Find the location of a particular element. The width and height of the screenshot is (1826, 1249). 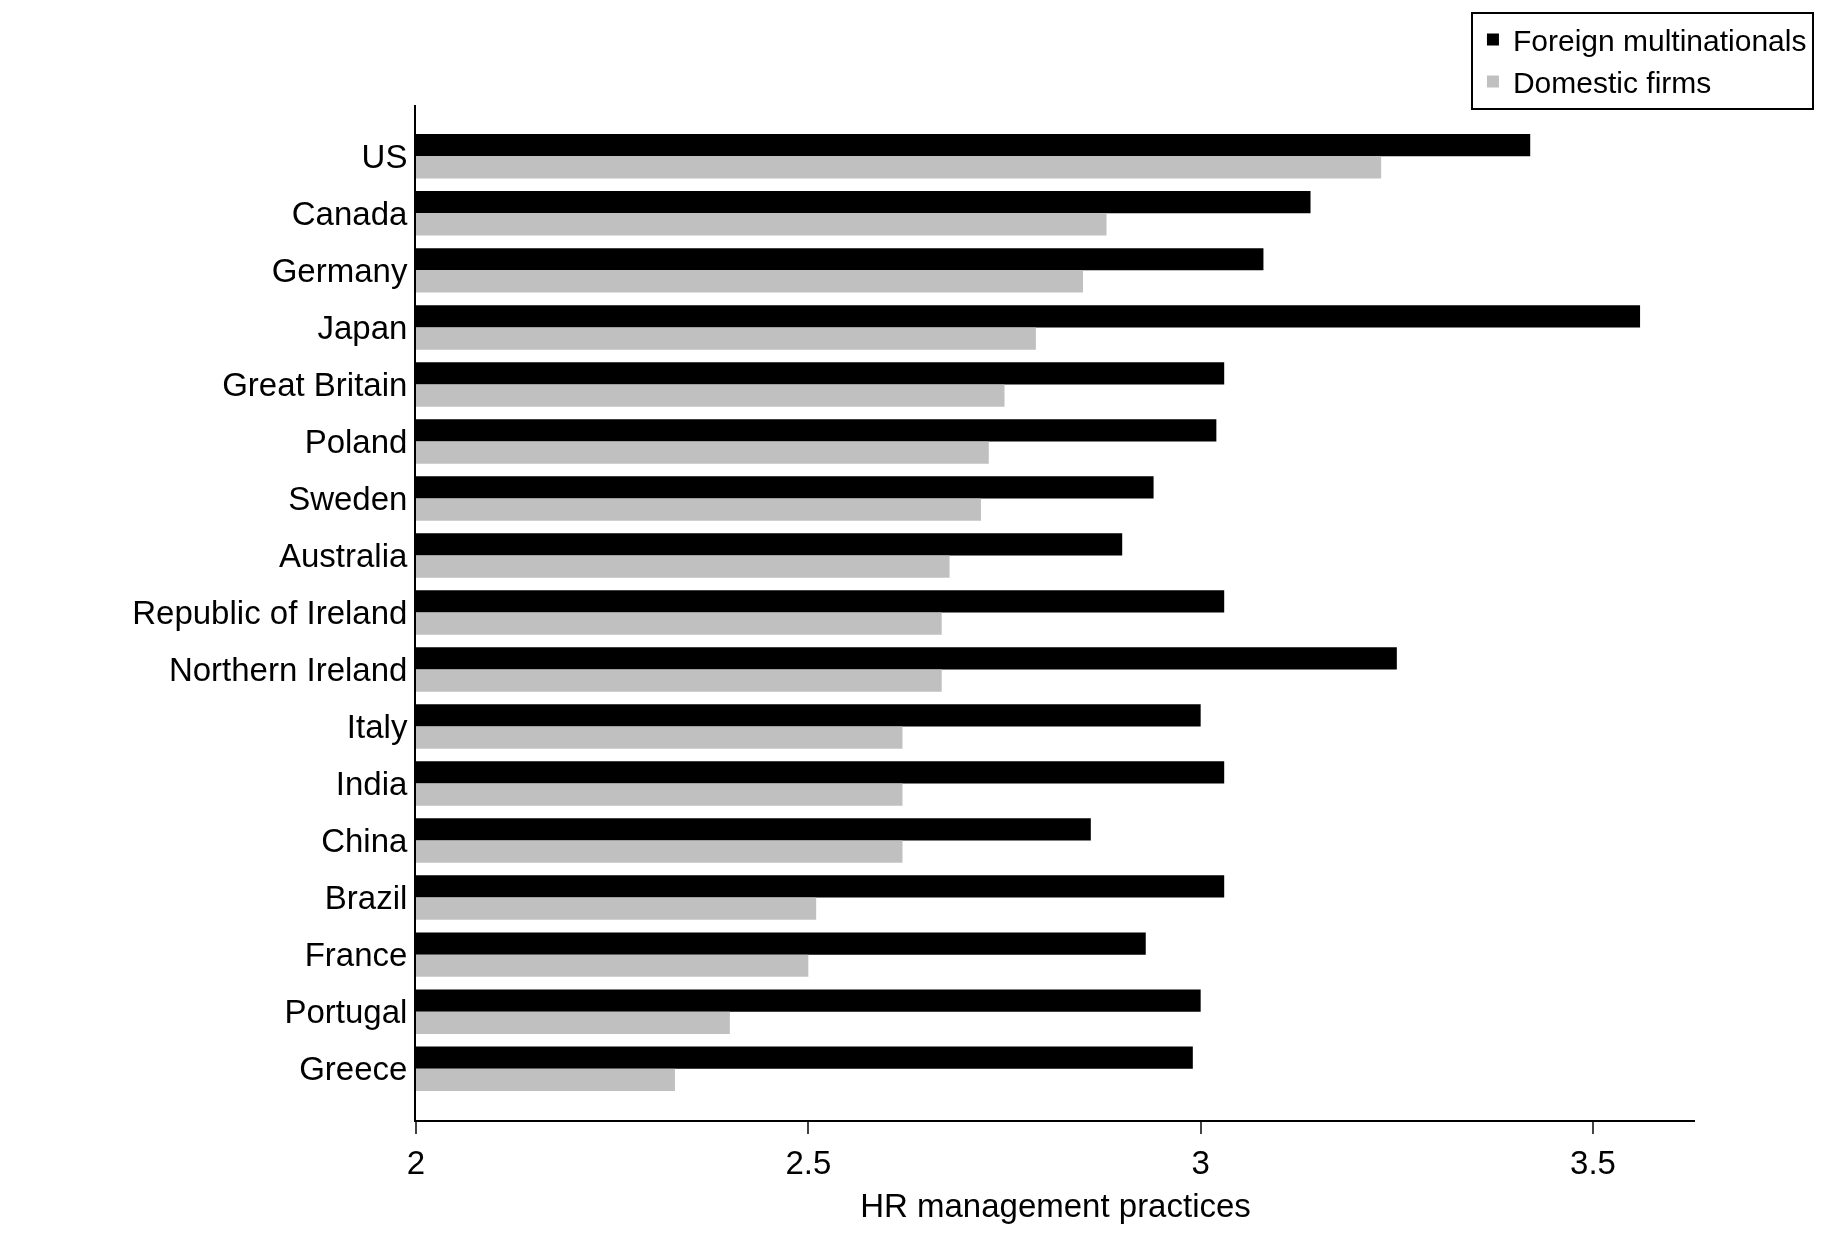

y-tick-label: Republic of Ireland is located at coordinates (270, 613).